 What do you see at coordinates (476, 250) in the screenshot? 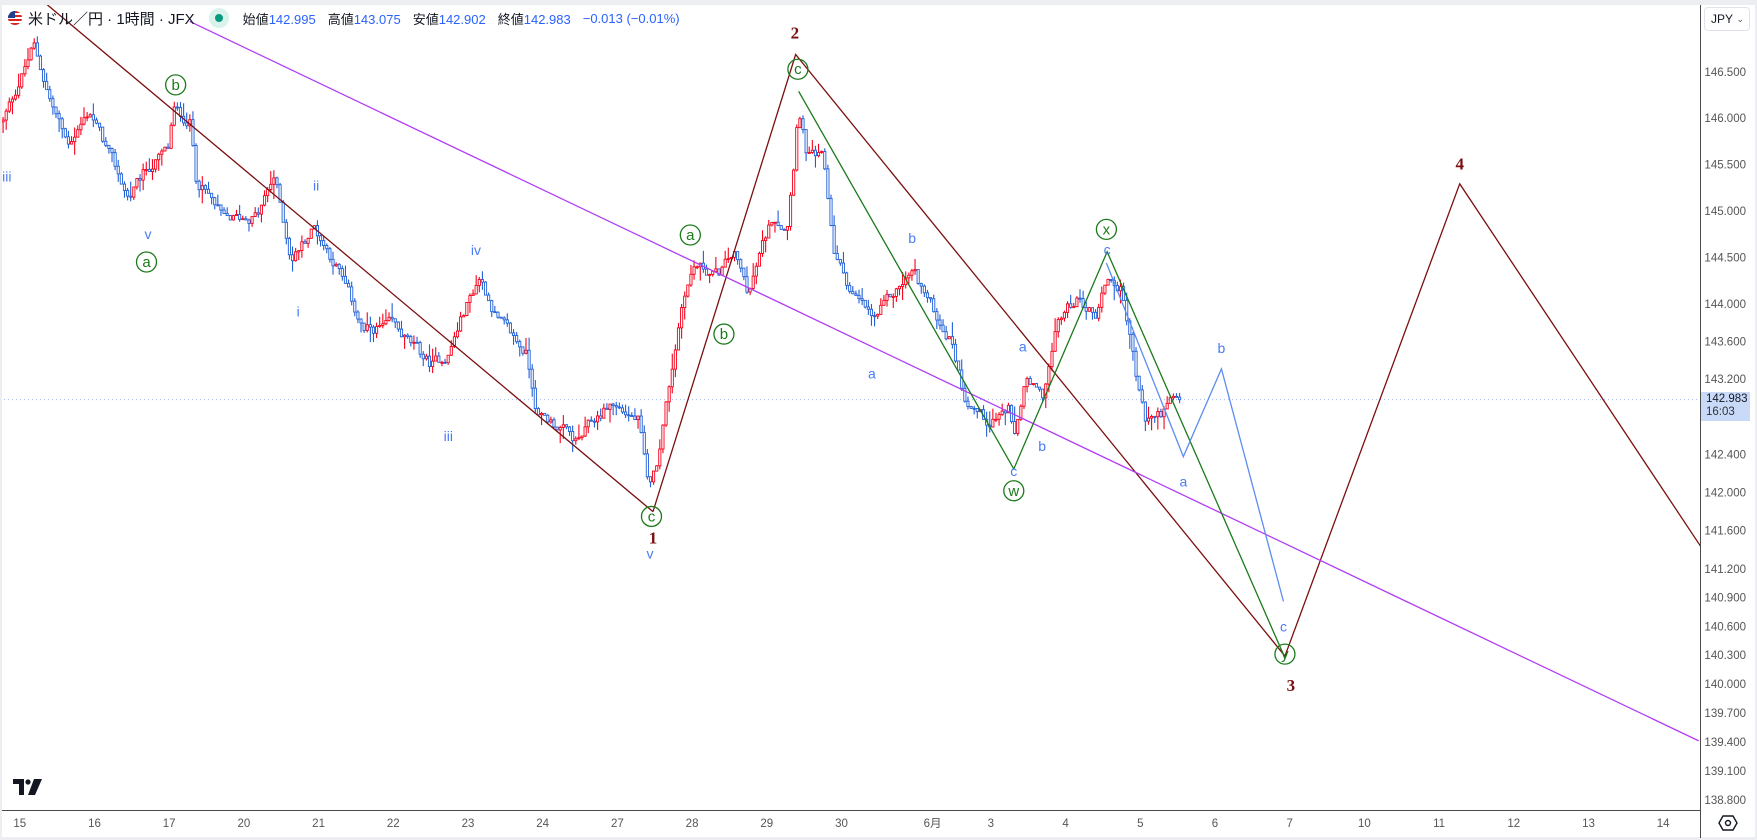
I see `wave-label-blue: iv` at bounding box center [476, 250].